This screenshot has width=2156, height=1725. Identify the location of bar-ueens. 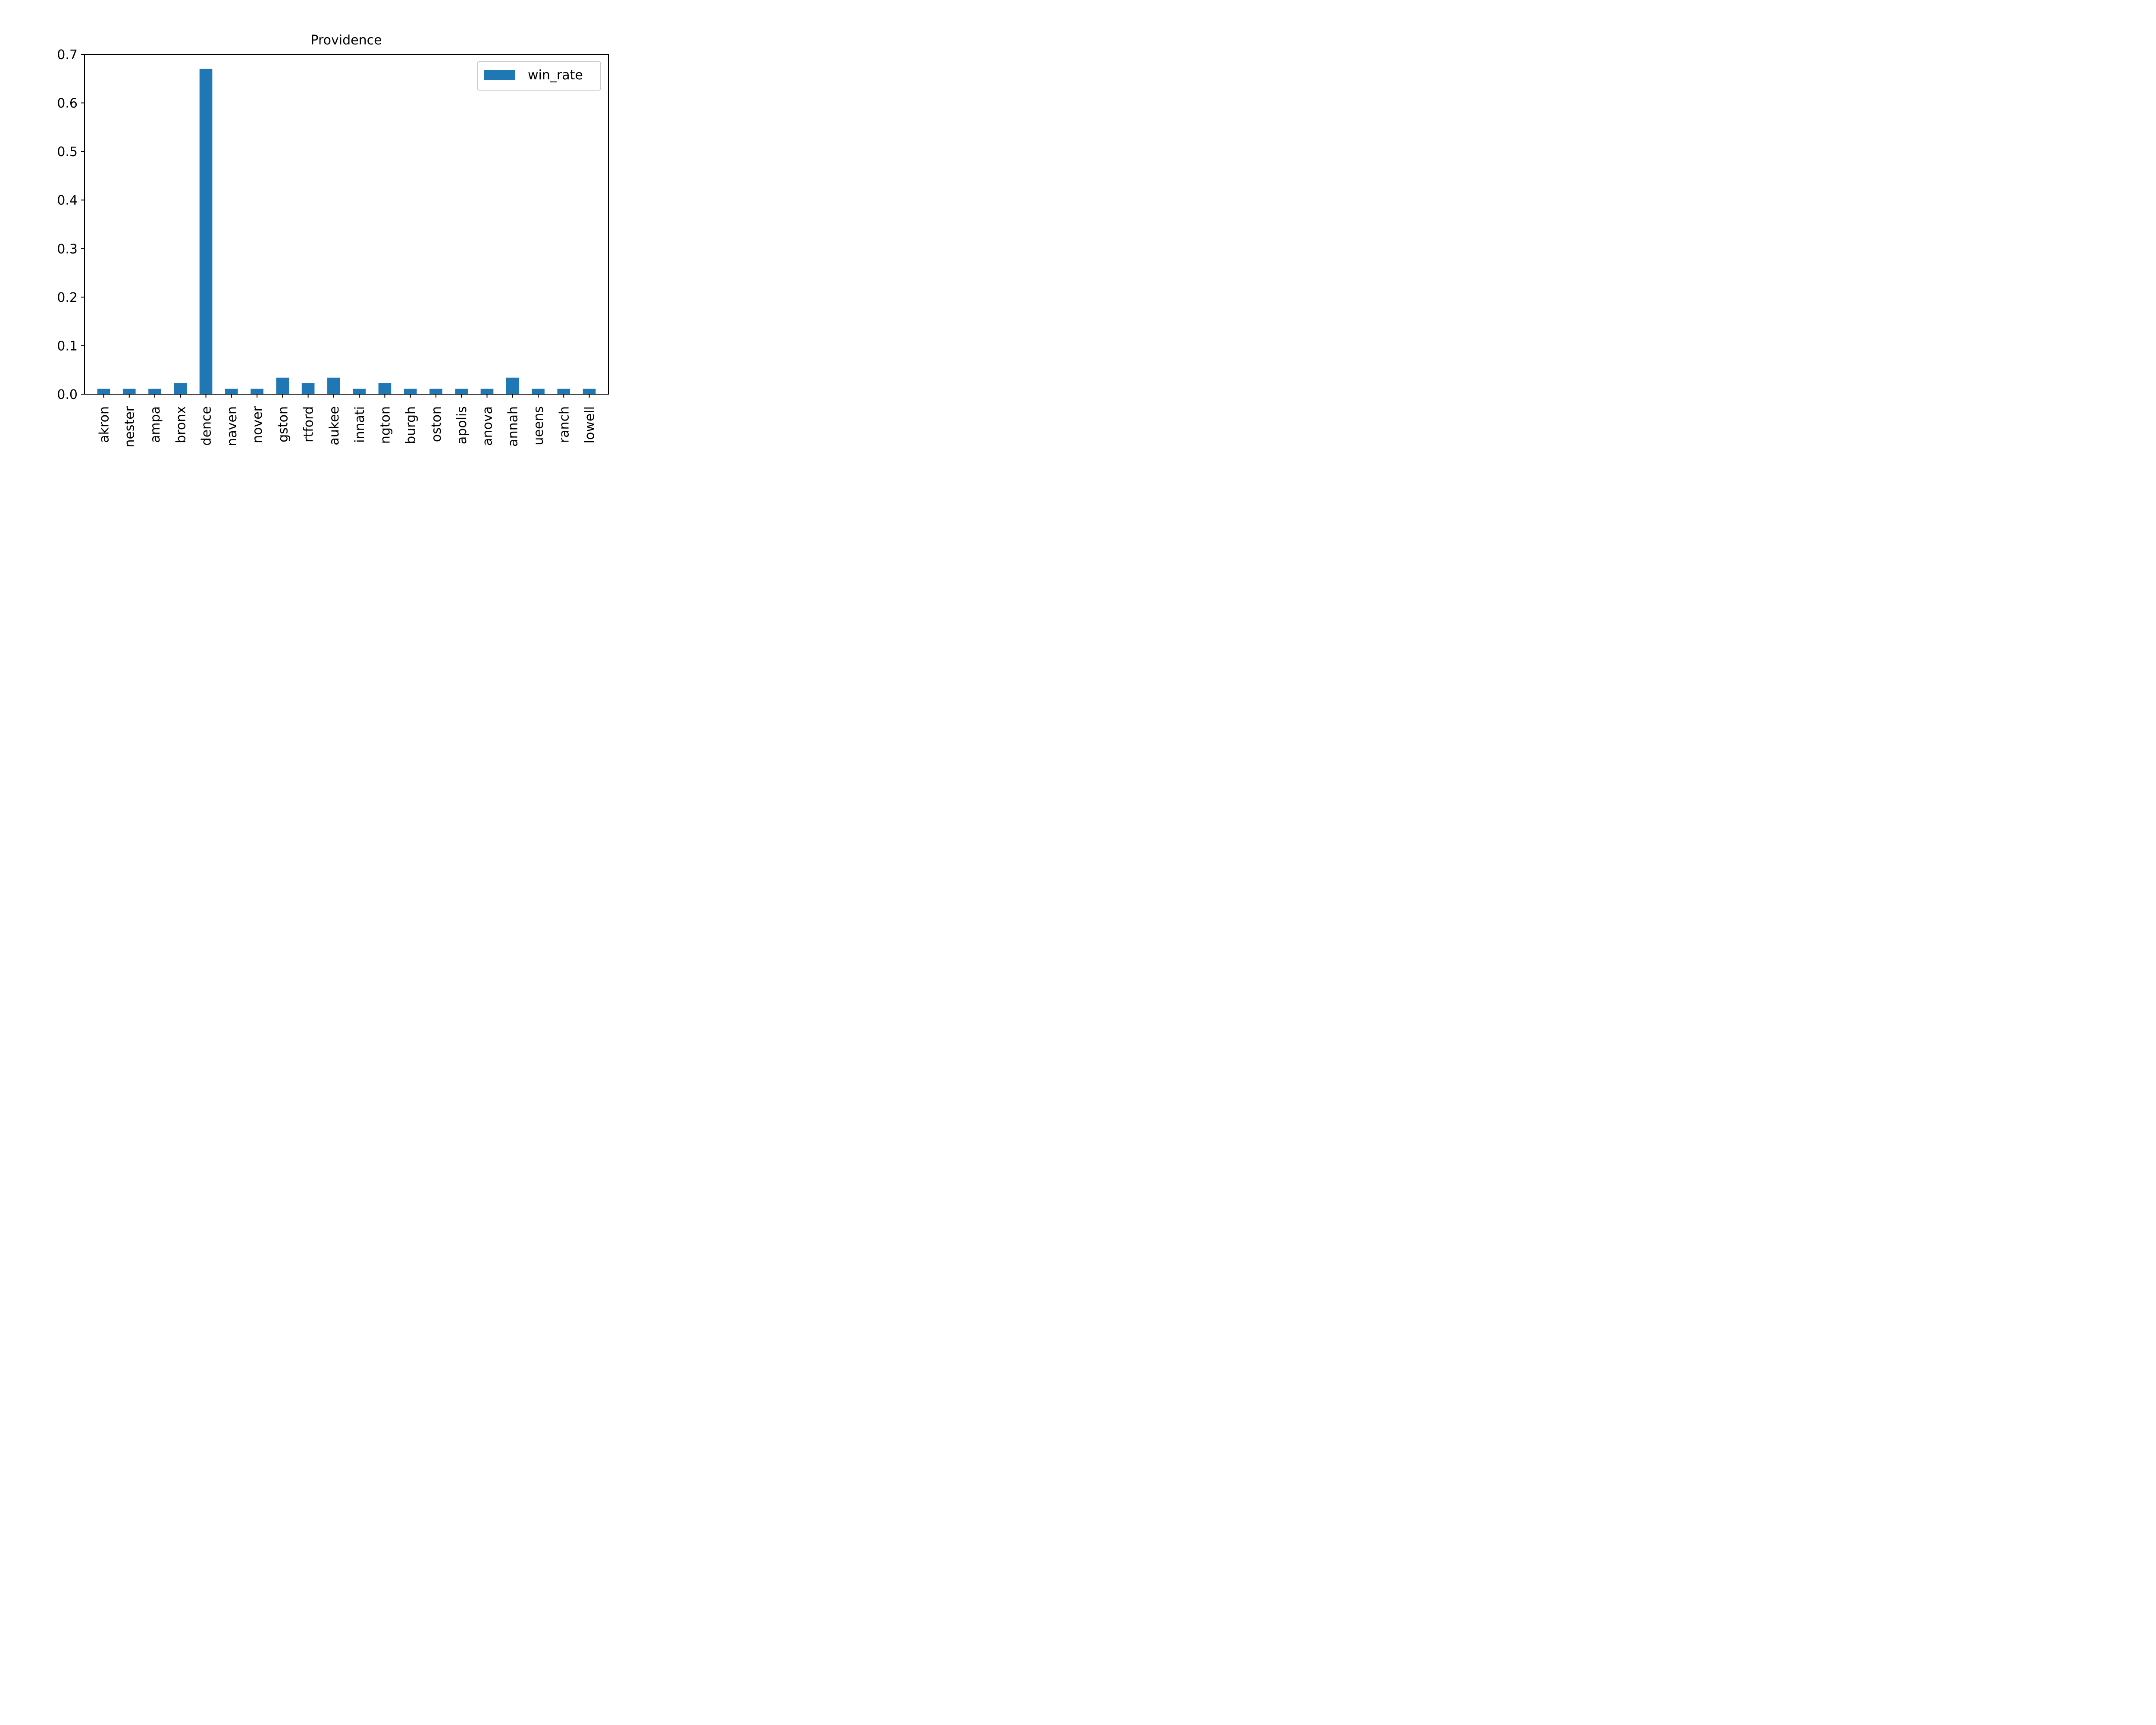
(538, 391).